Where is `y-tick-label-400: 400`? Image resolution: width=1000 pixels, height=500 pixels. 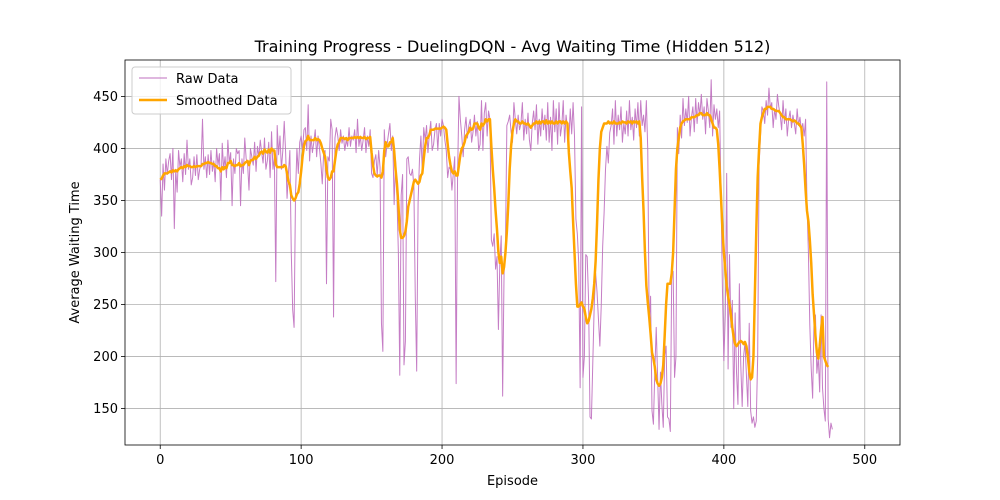 y-tick-label-400: 400 is located at coordinates (105, 149).